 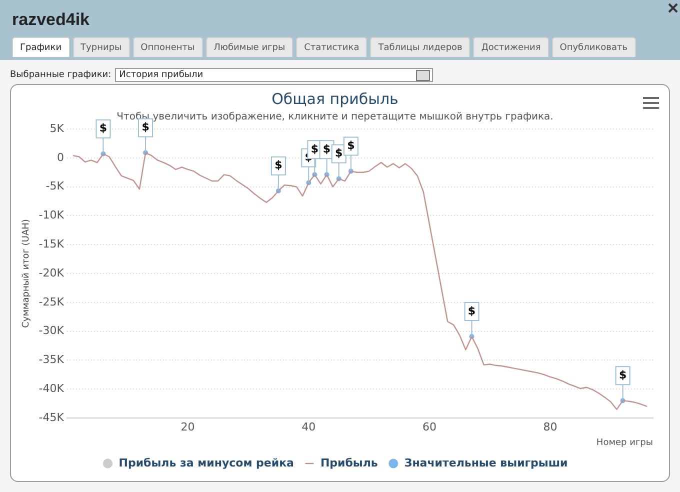 I want to click on y-axis-title: Суммарный итог (UAH), so click(x=27, y=273).